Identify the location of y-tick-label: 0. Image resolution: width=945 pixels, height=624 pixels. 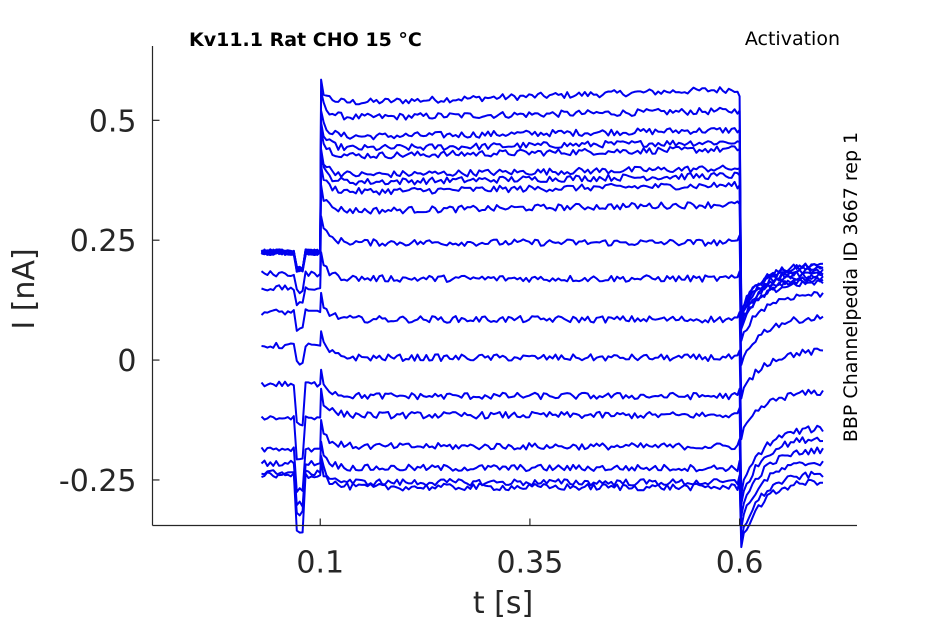
(126, 361).